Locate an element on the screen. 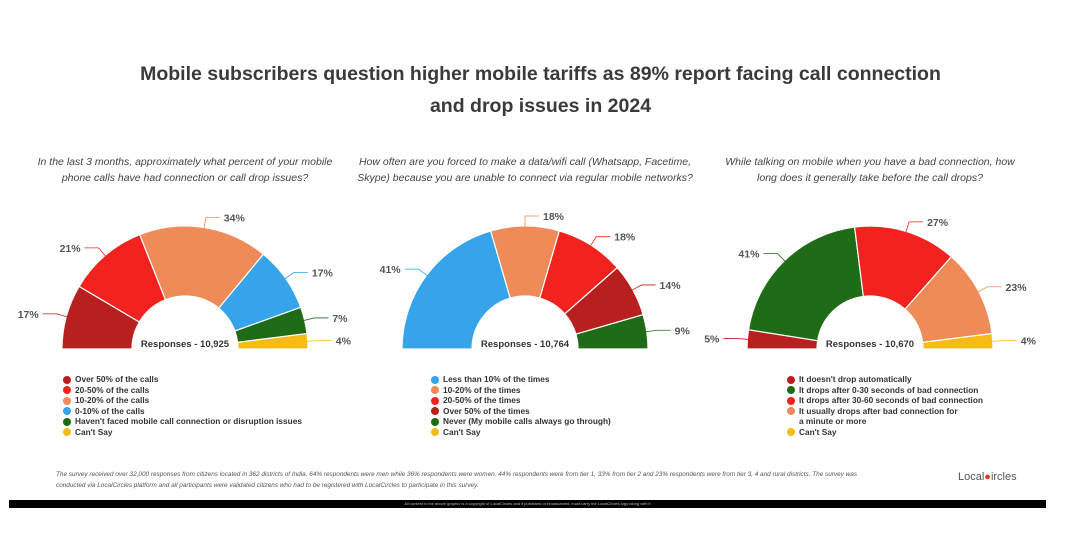 This screenshot has width=1081, height=549. legend-item: 20-50% of the times is located at coordinates (520, 400).